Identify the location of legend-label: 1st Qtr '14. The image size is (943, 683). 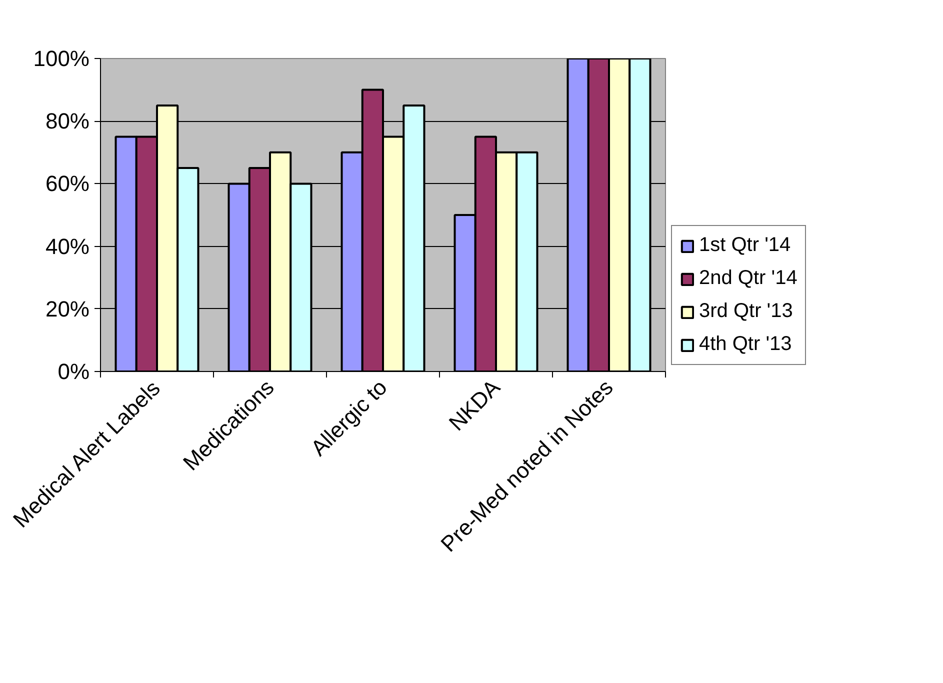
(745, 245).